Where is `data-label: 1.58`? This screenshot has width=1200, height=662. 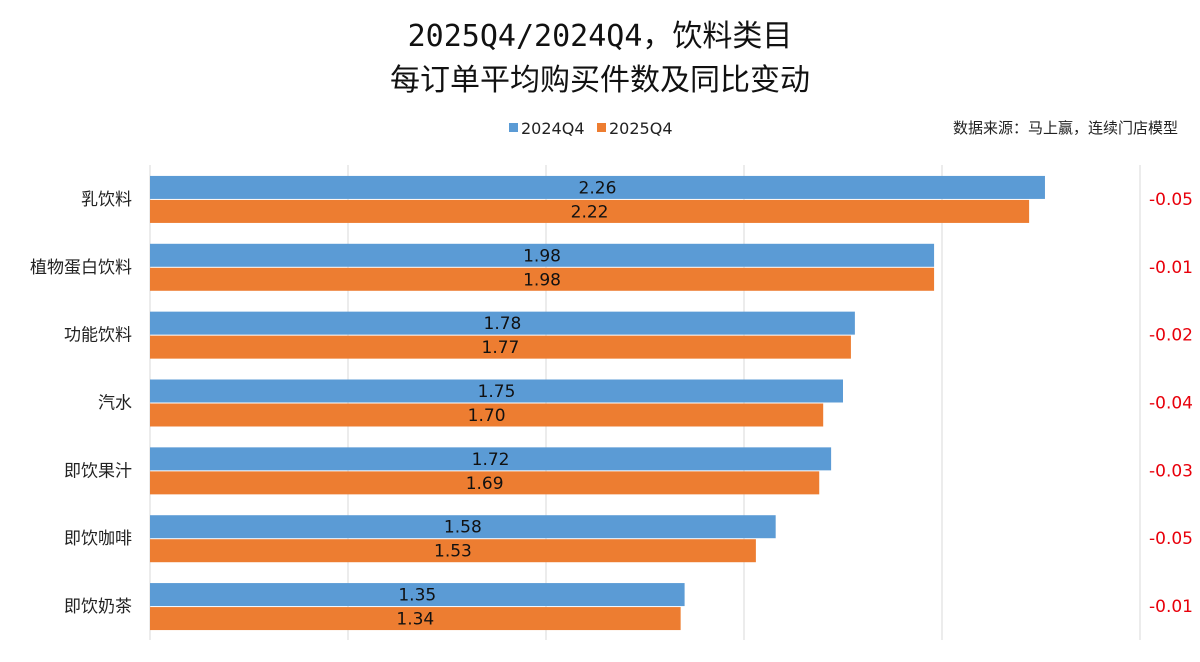 data-label: 1.58 is located at coordinates (463, 528).